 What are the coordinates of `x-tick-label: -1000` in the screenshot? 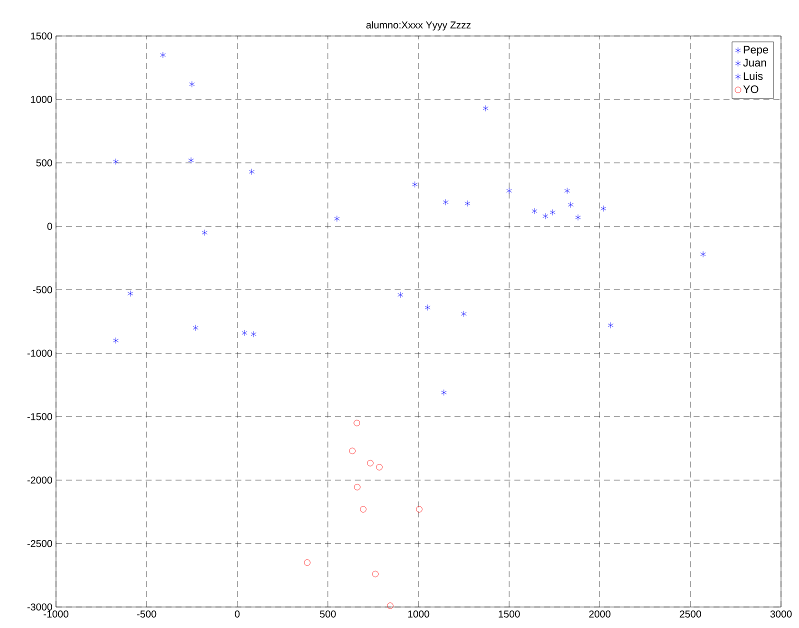 It's located at (56, 614).